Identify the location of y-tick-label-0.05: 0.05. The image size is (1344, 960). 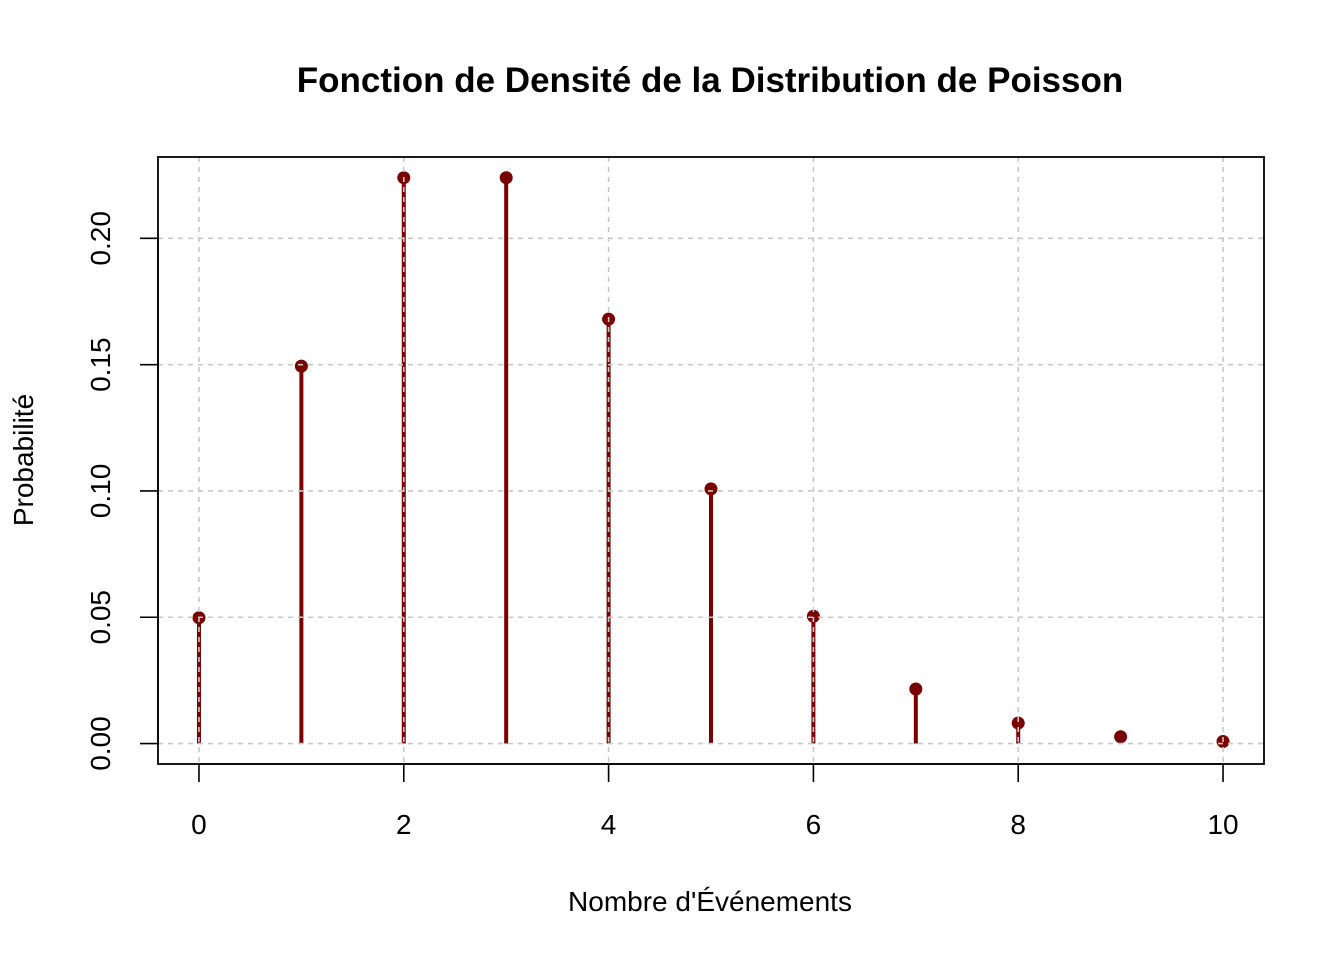
(100, 617).